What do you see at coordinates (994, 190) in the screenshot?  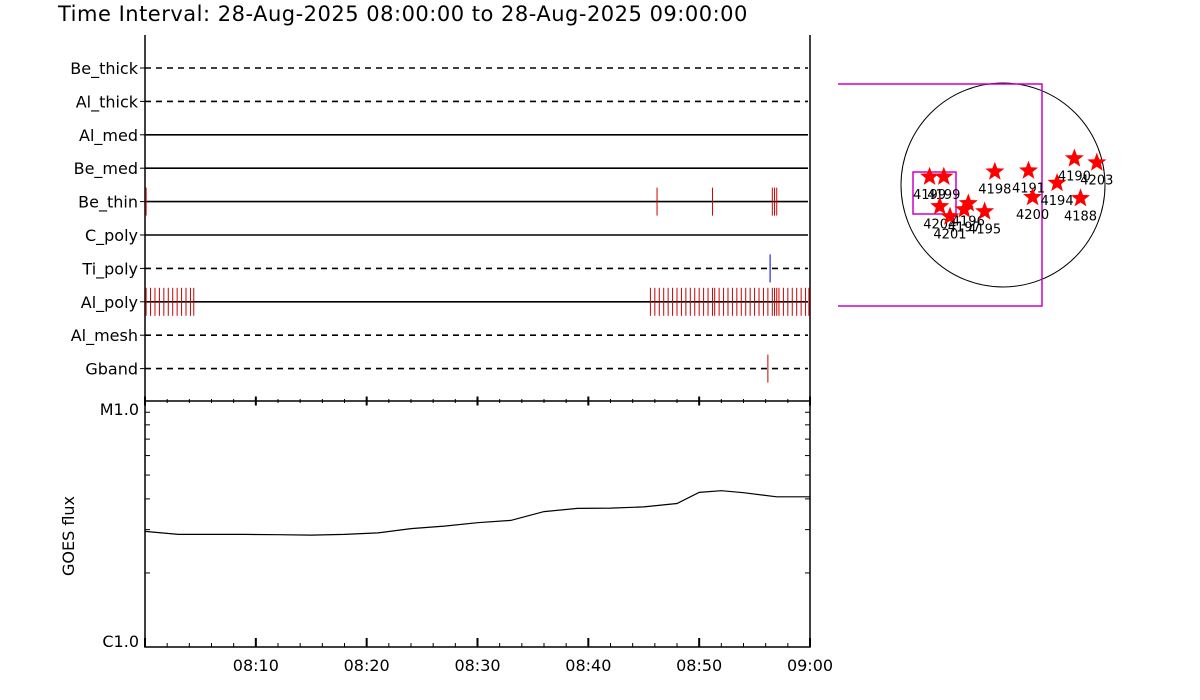 I see `active-region-label: 4198` at bounding box center [994, 190].